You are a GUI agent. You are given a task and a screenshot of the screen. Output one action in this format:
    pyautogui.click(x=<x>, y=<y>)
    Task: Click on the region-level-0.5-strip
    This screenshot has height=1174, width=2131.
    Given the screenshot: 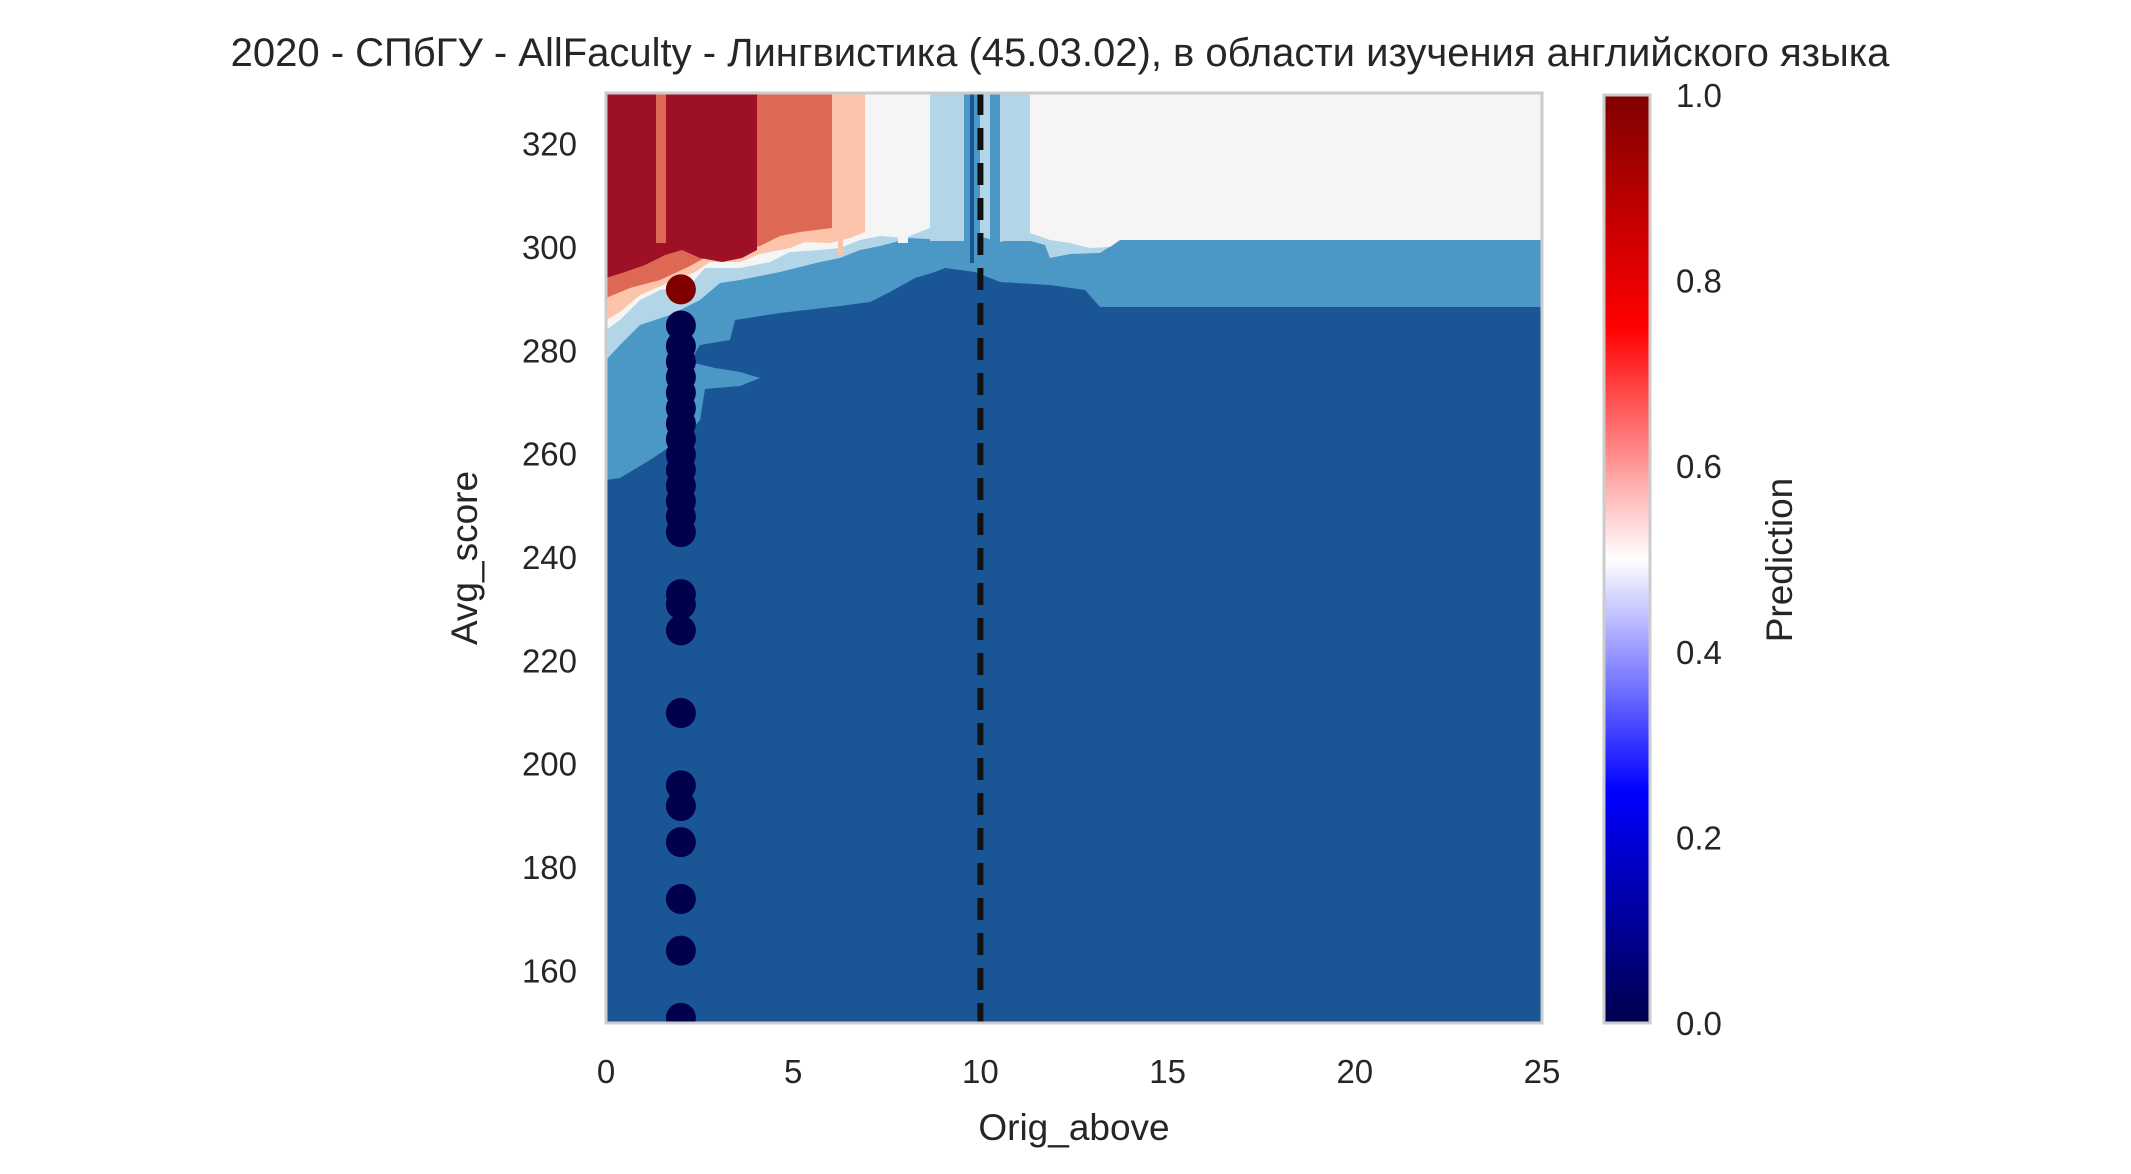 What is the action you would take?
    pyautogui.click(x=903, y=168)
    